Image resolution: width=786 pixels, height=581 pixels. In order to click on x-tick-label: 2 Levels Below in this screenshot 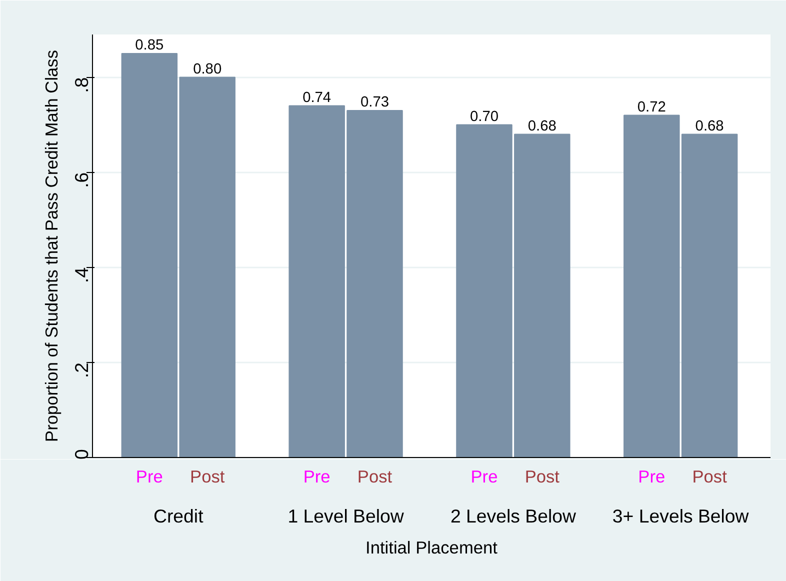, I will do `click(513, 516)`.